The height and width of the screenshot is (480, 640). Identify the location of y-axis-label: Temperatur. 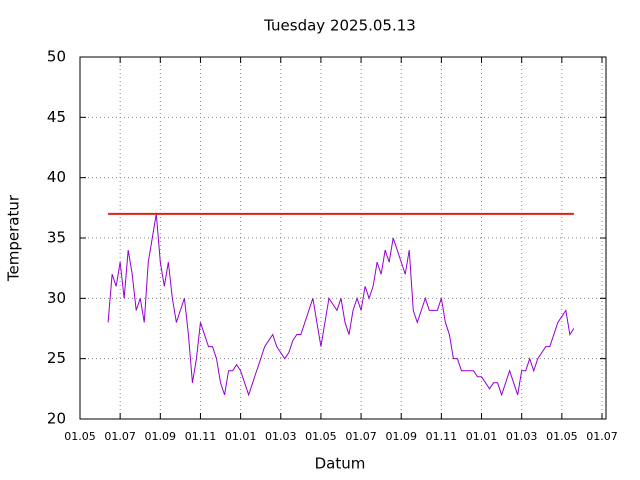
(14, 238).